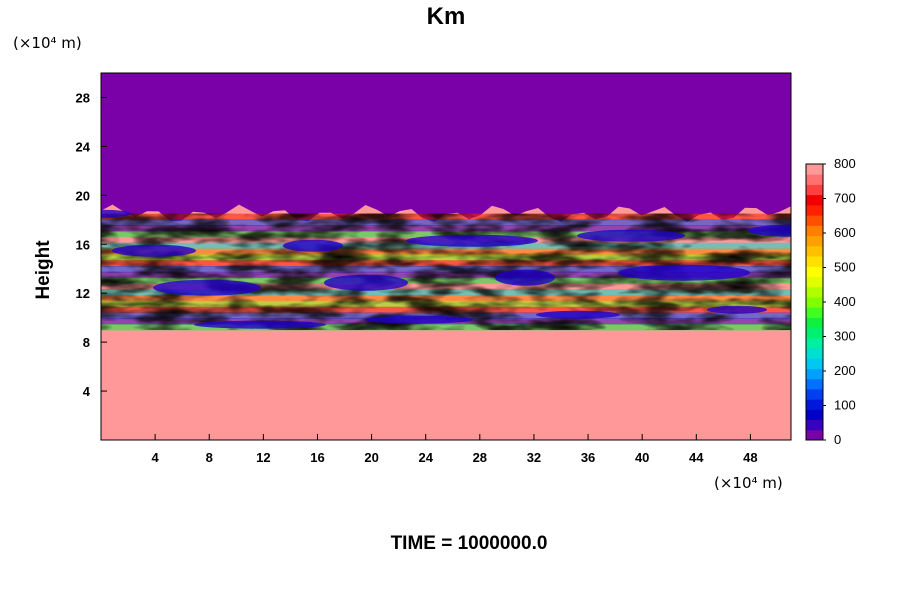 The image size is (900, 600). I want to click on colorbar-tick-label: 0, so click(837, 439).